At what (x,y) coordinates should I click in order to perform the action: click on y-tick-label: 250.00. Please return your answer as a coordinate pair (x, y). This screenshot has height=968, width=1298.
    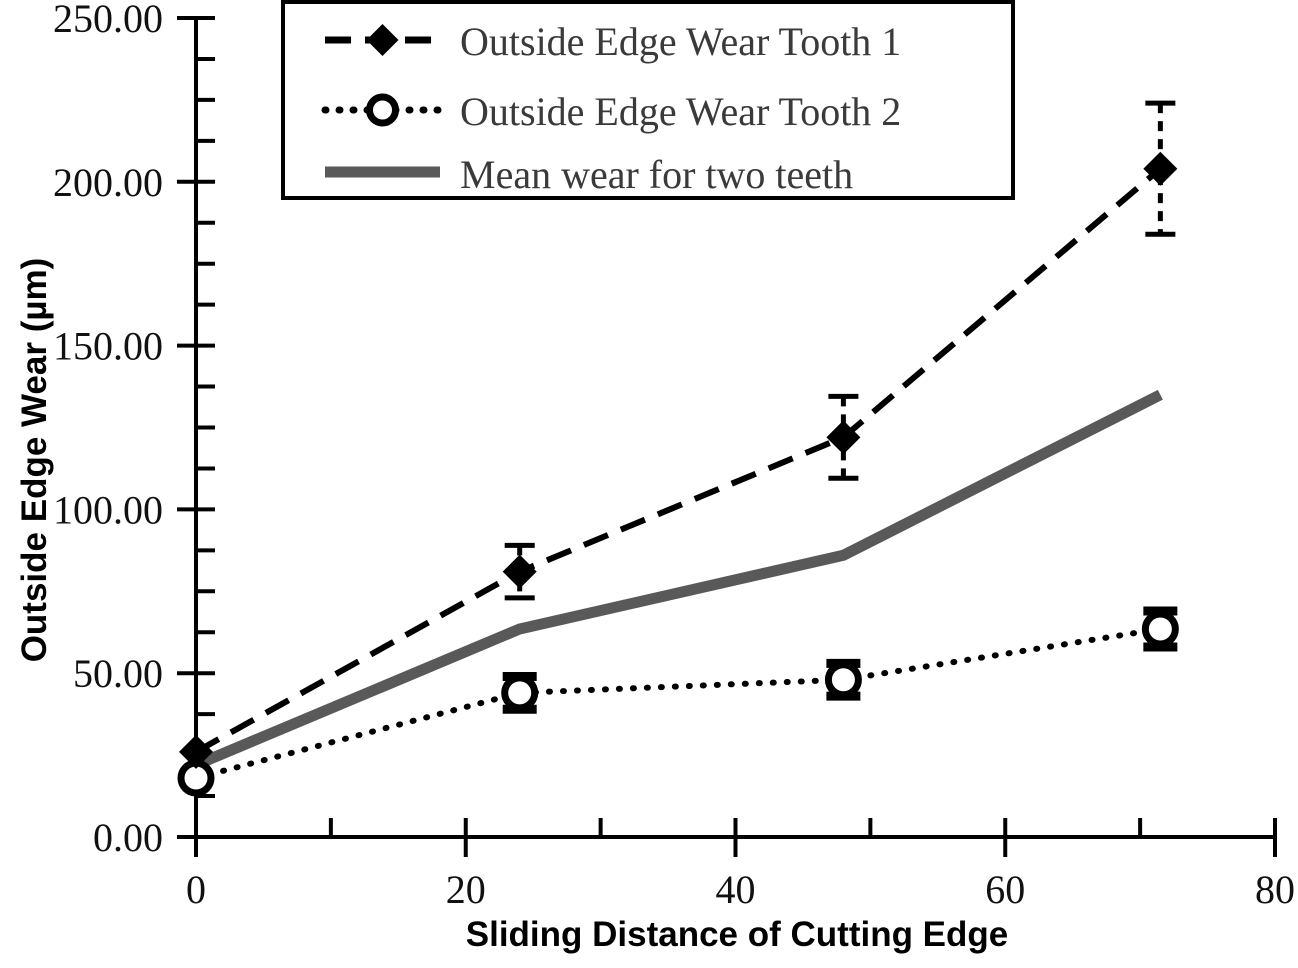
    Looking at the image, I should click on (108, 20).